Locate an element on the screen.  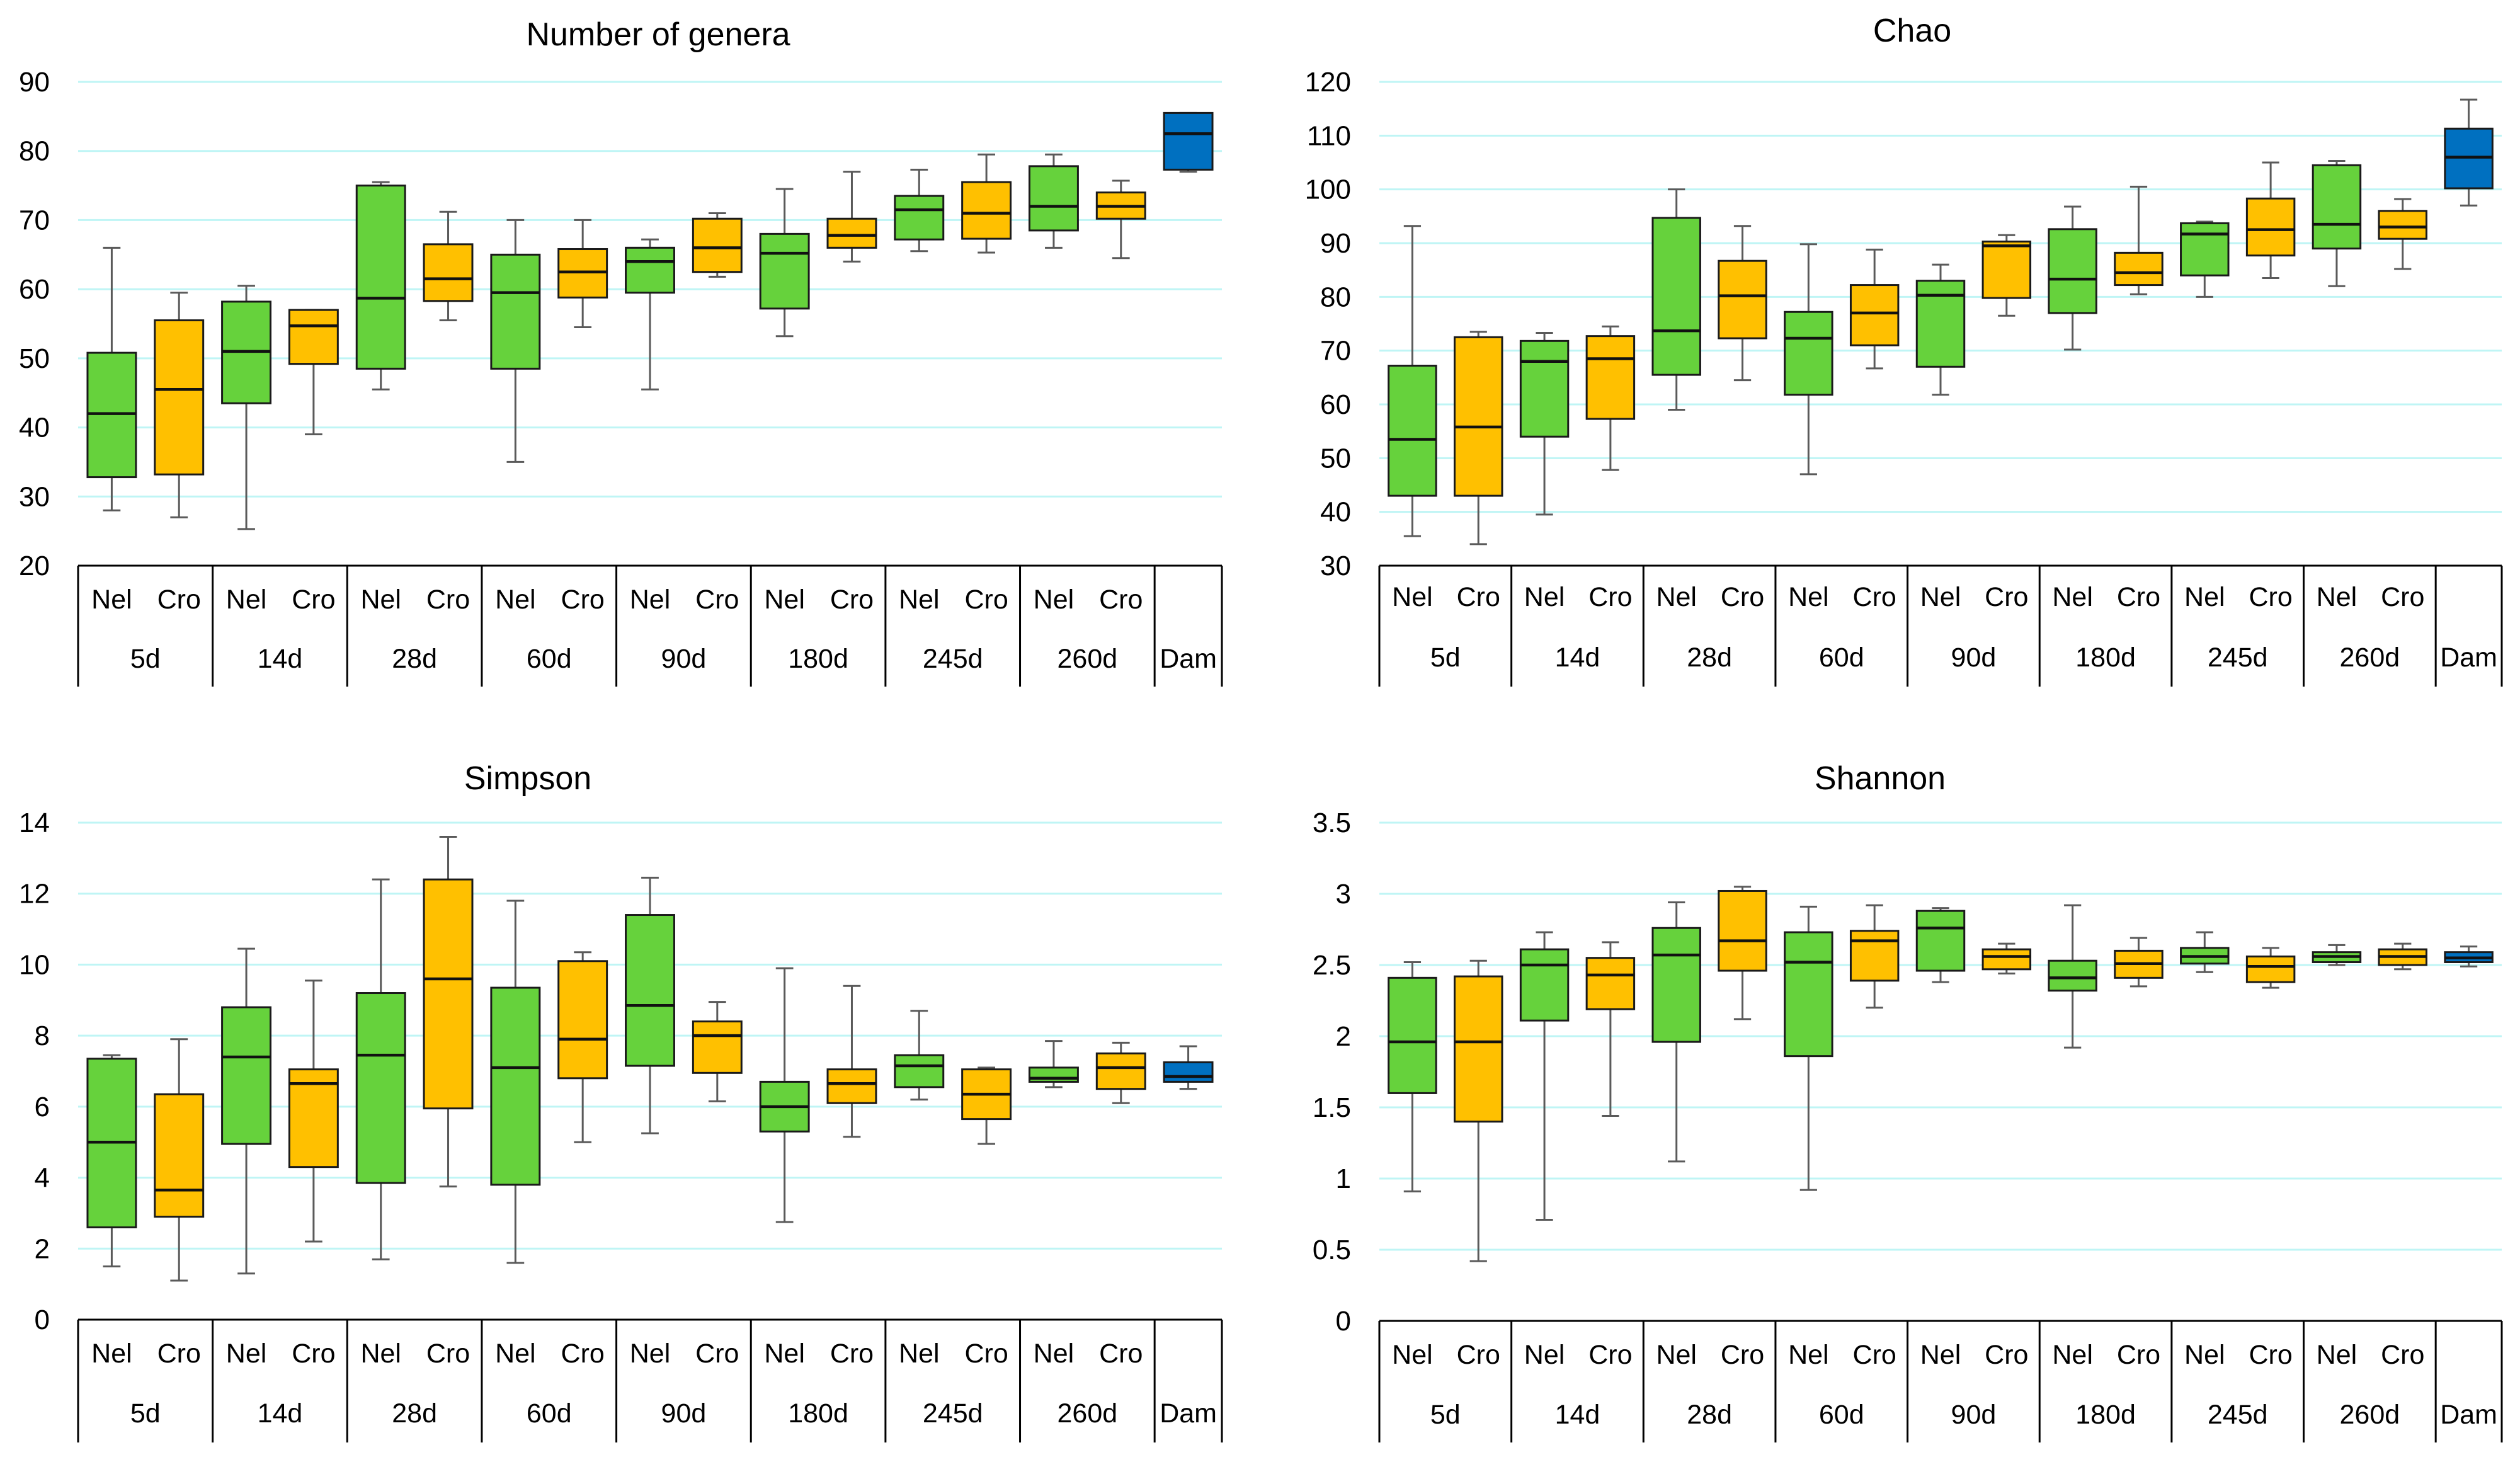
y-tick-label: 0.5 is located at coordinates (1332, 1250).